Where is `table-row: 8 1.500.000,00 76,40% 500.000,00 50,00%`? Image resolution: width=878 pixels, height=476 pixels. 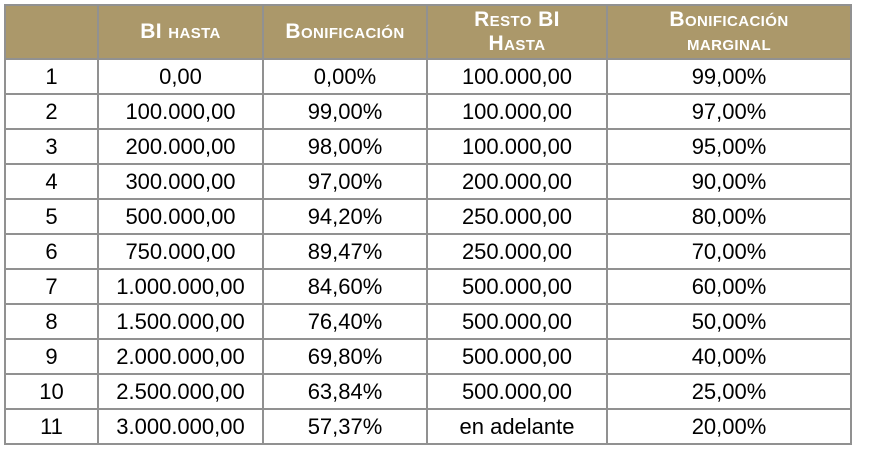
table-row: 8 1.500.000,00 76,40% 500.000,00 50,00% is located at coordinates (428, 321).